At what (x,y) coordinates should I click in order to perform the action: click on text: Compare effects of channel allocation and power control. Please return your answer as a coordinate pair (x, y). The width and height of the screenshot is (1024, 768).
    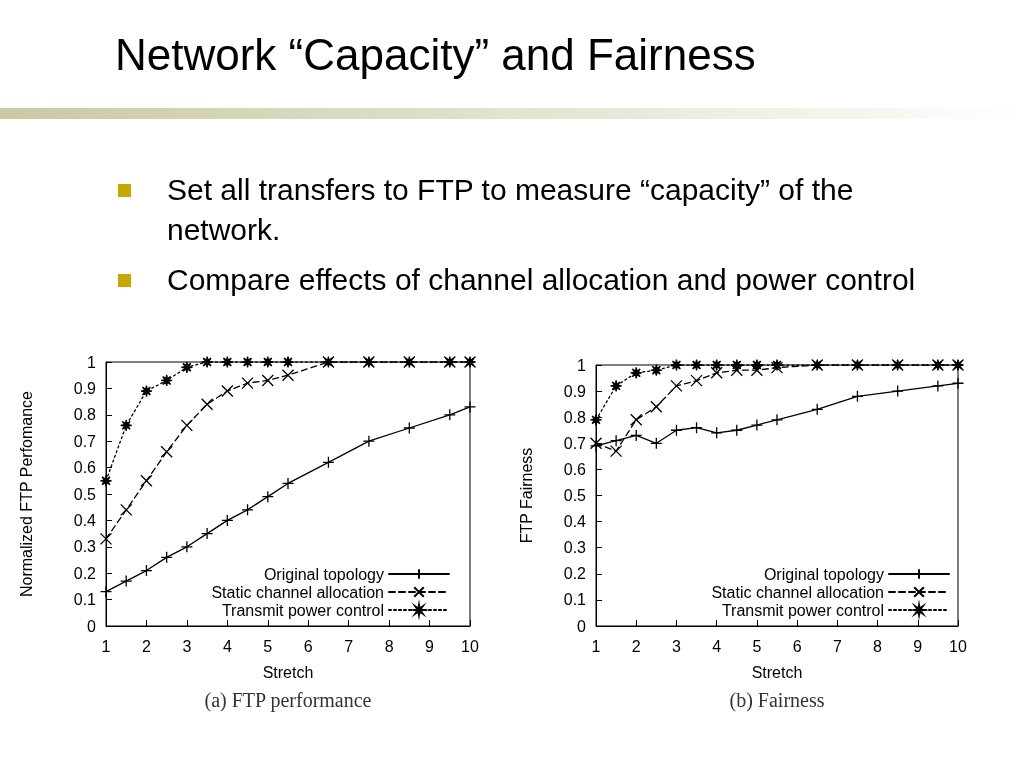
    Looking at the image, I should click on (542, 280).